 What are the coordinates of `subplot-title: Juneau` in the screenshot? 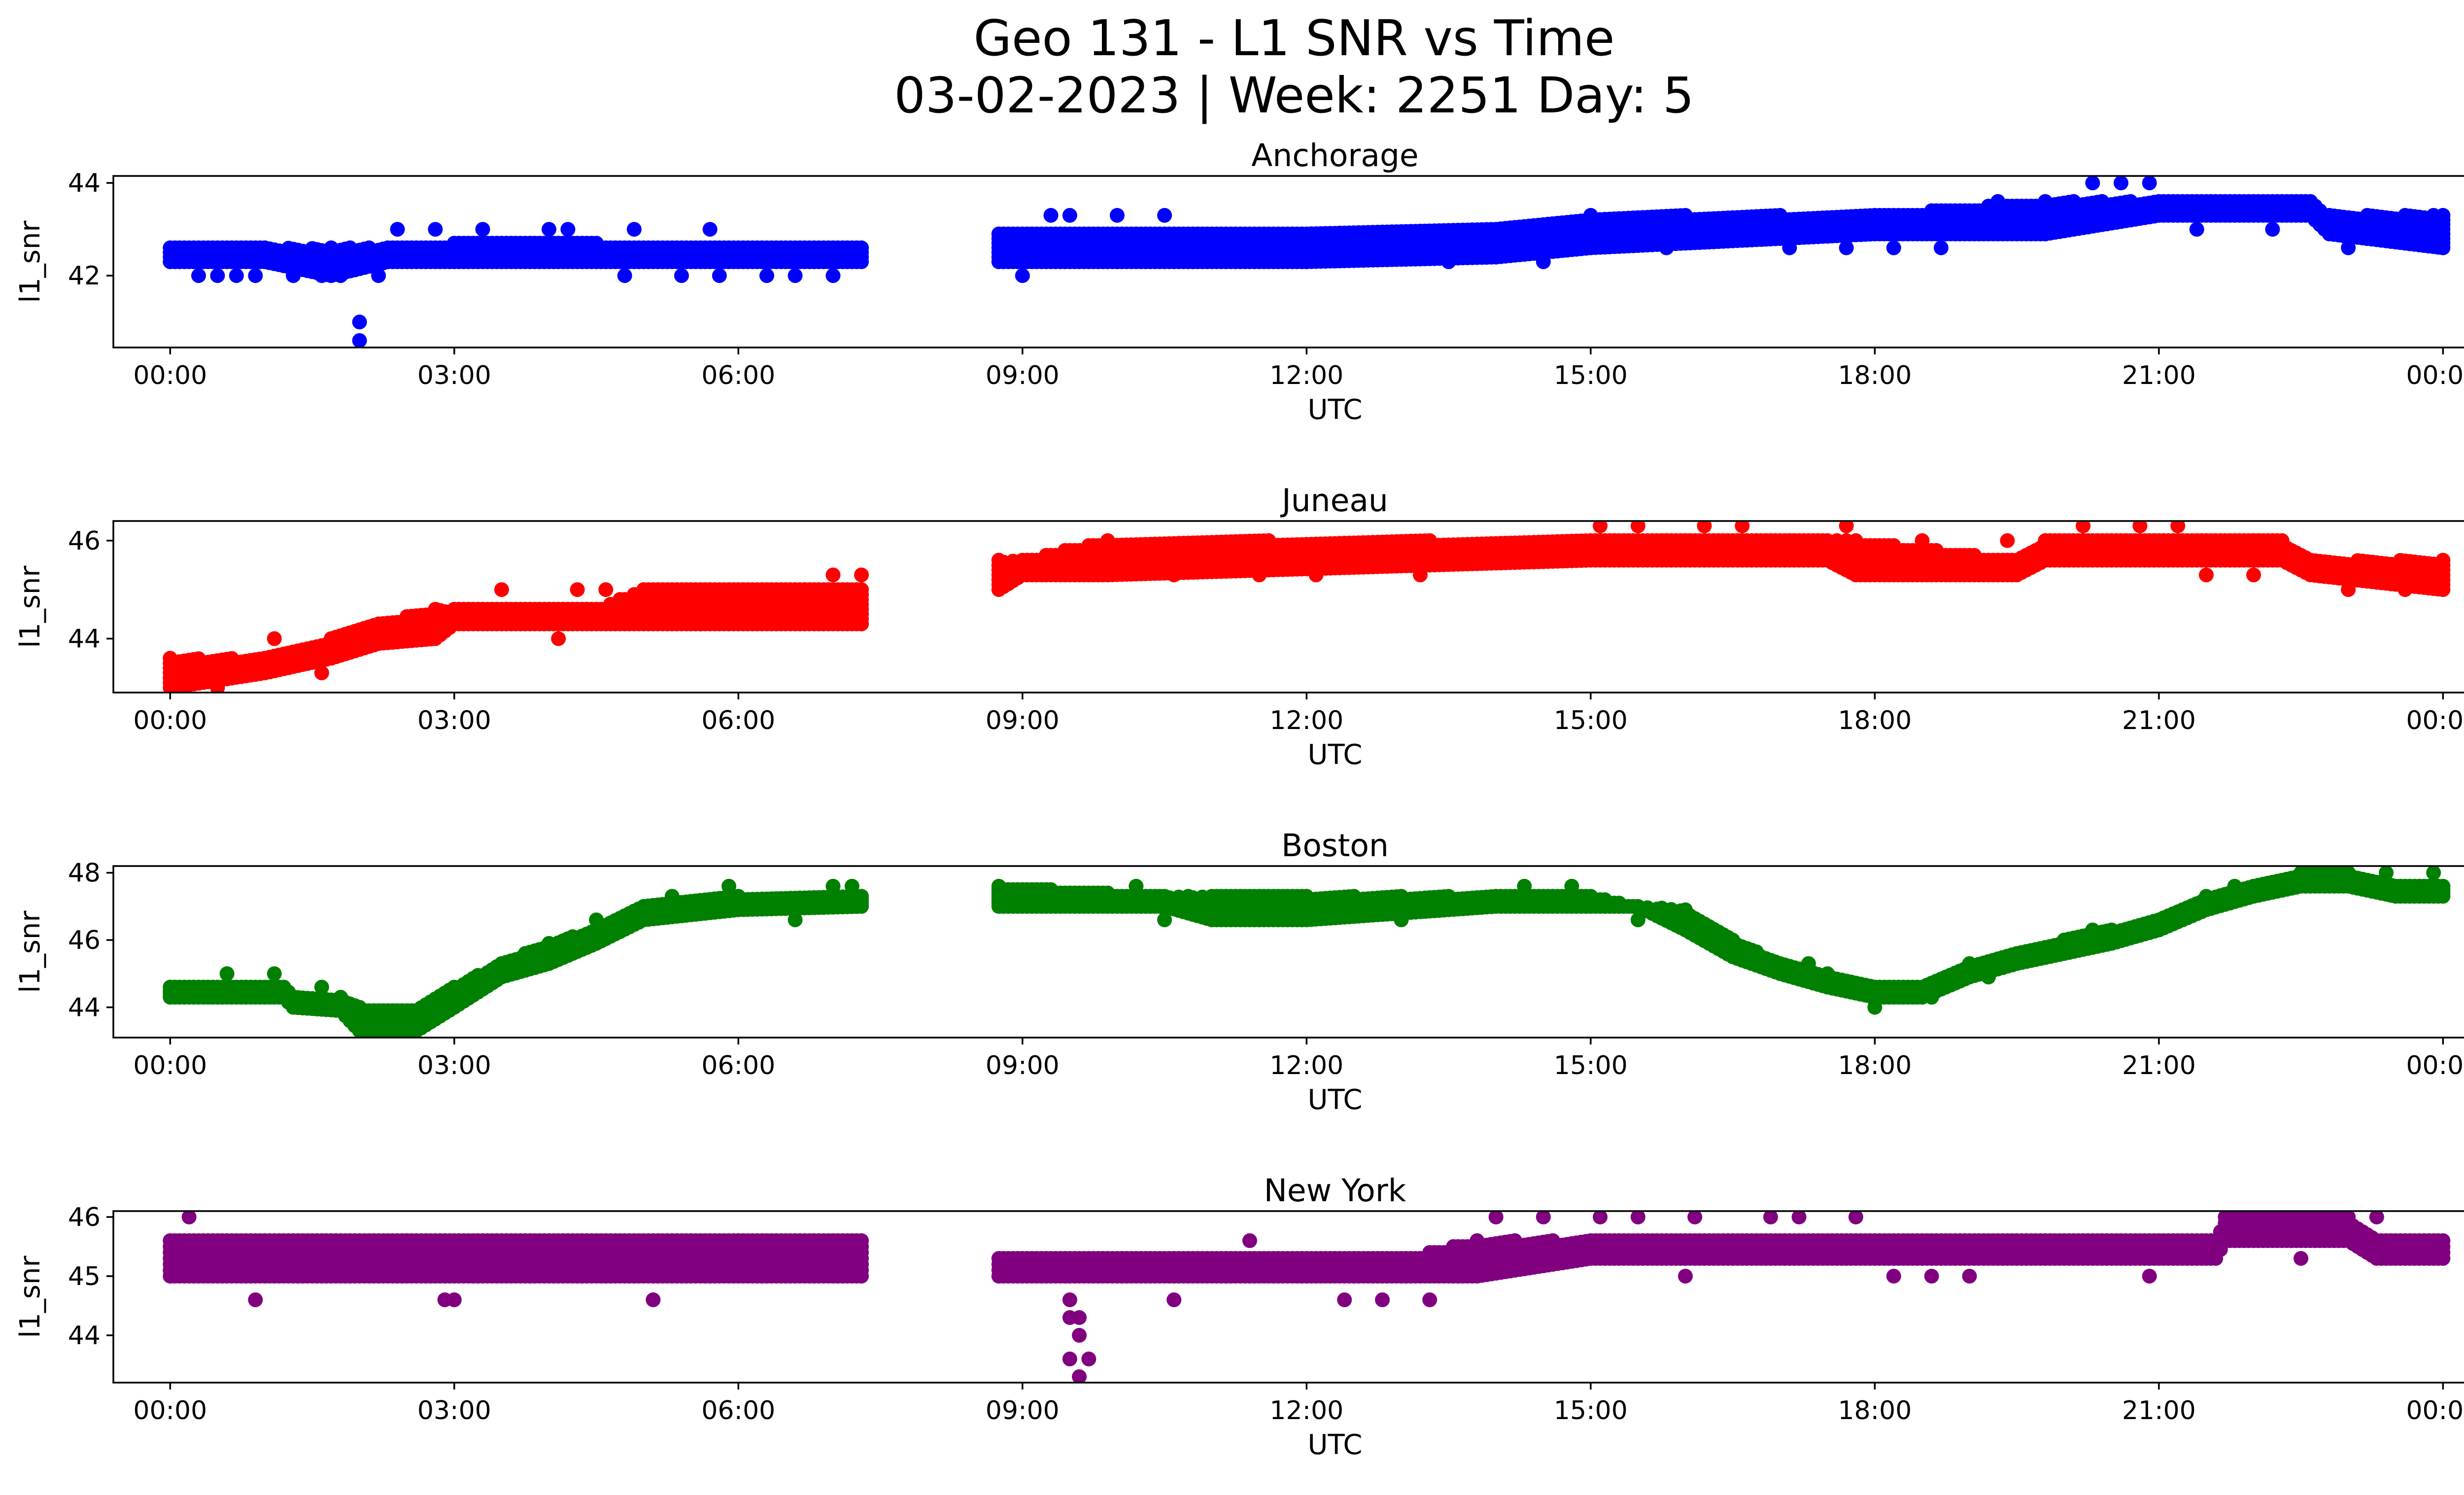 It's located at (1334, 501).